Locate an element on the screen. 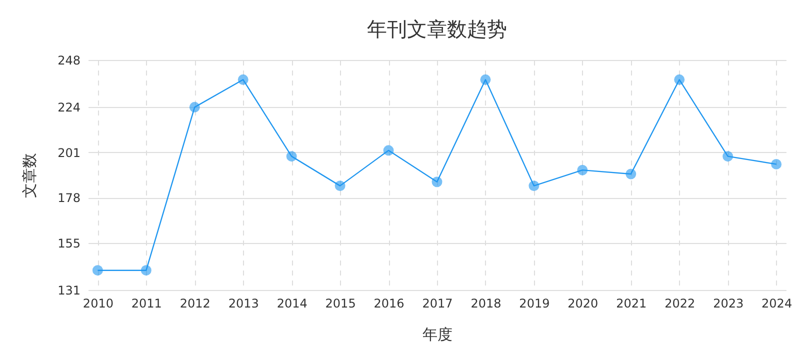  x-tick-label: 2023 is located at coordinates (728, 303).